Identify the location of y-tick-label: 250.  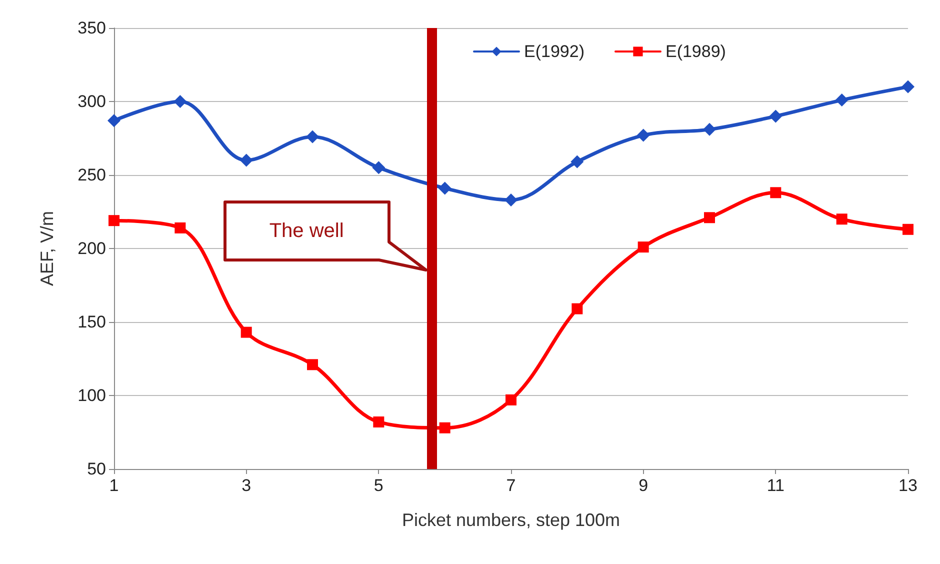
(92, 175).